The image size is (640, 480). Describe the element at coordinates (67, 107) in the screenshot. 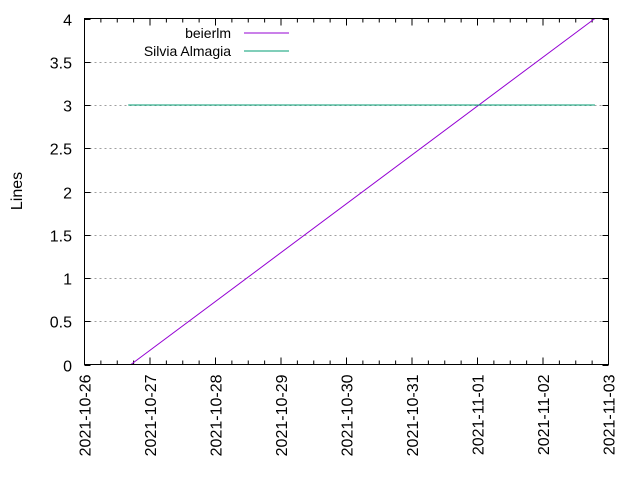

I see `y-tick-label: 3` at that location.